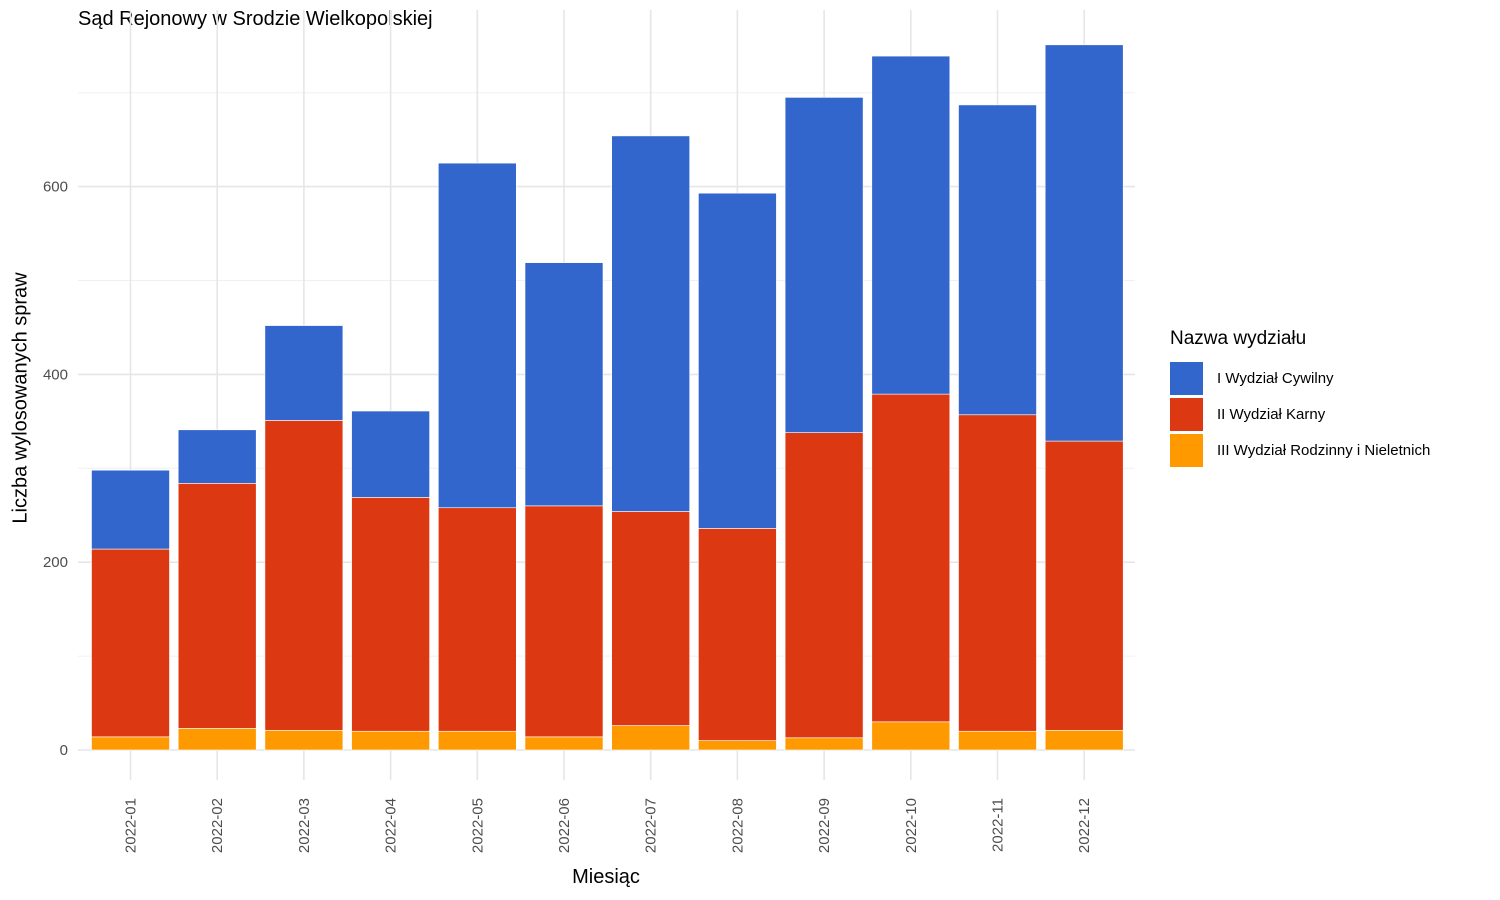 The width and height of the screenshot is (1500, 900). What do you see at coordinates (1275, 378) in the screenshot?
I see `legend-label: I Wydział Cywilny` at bounding box center [1275, 378].